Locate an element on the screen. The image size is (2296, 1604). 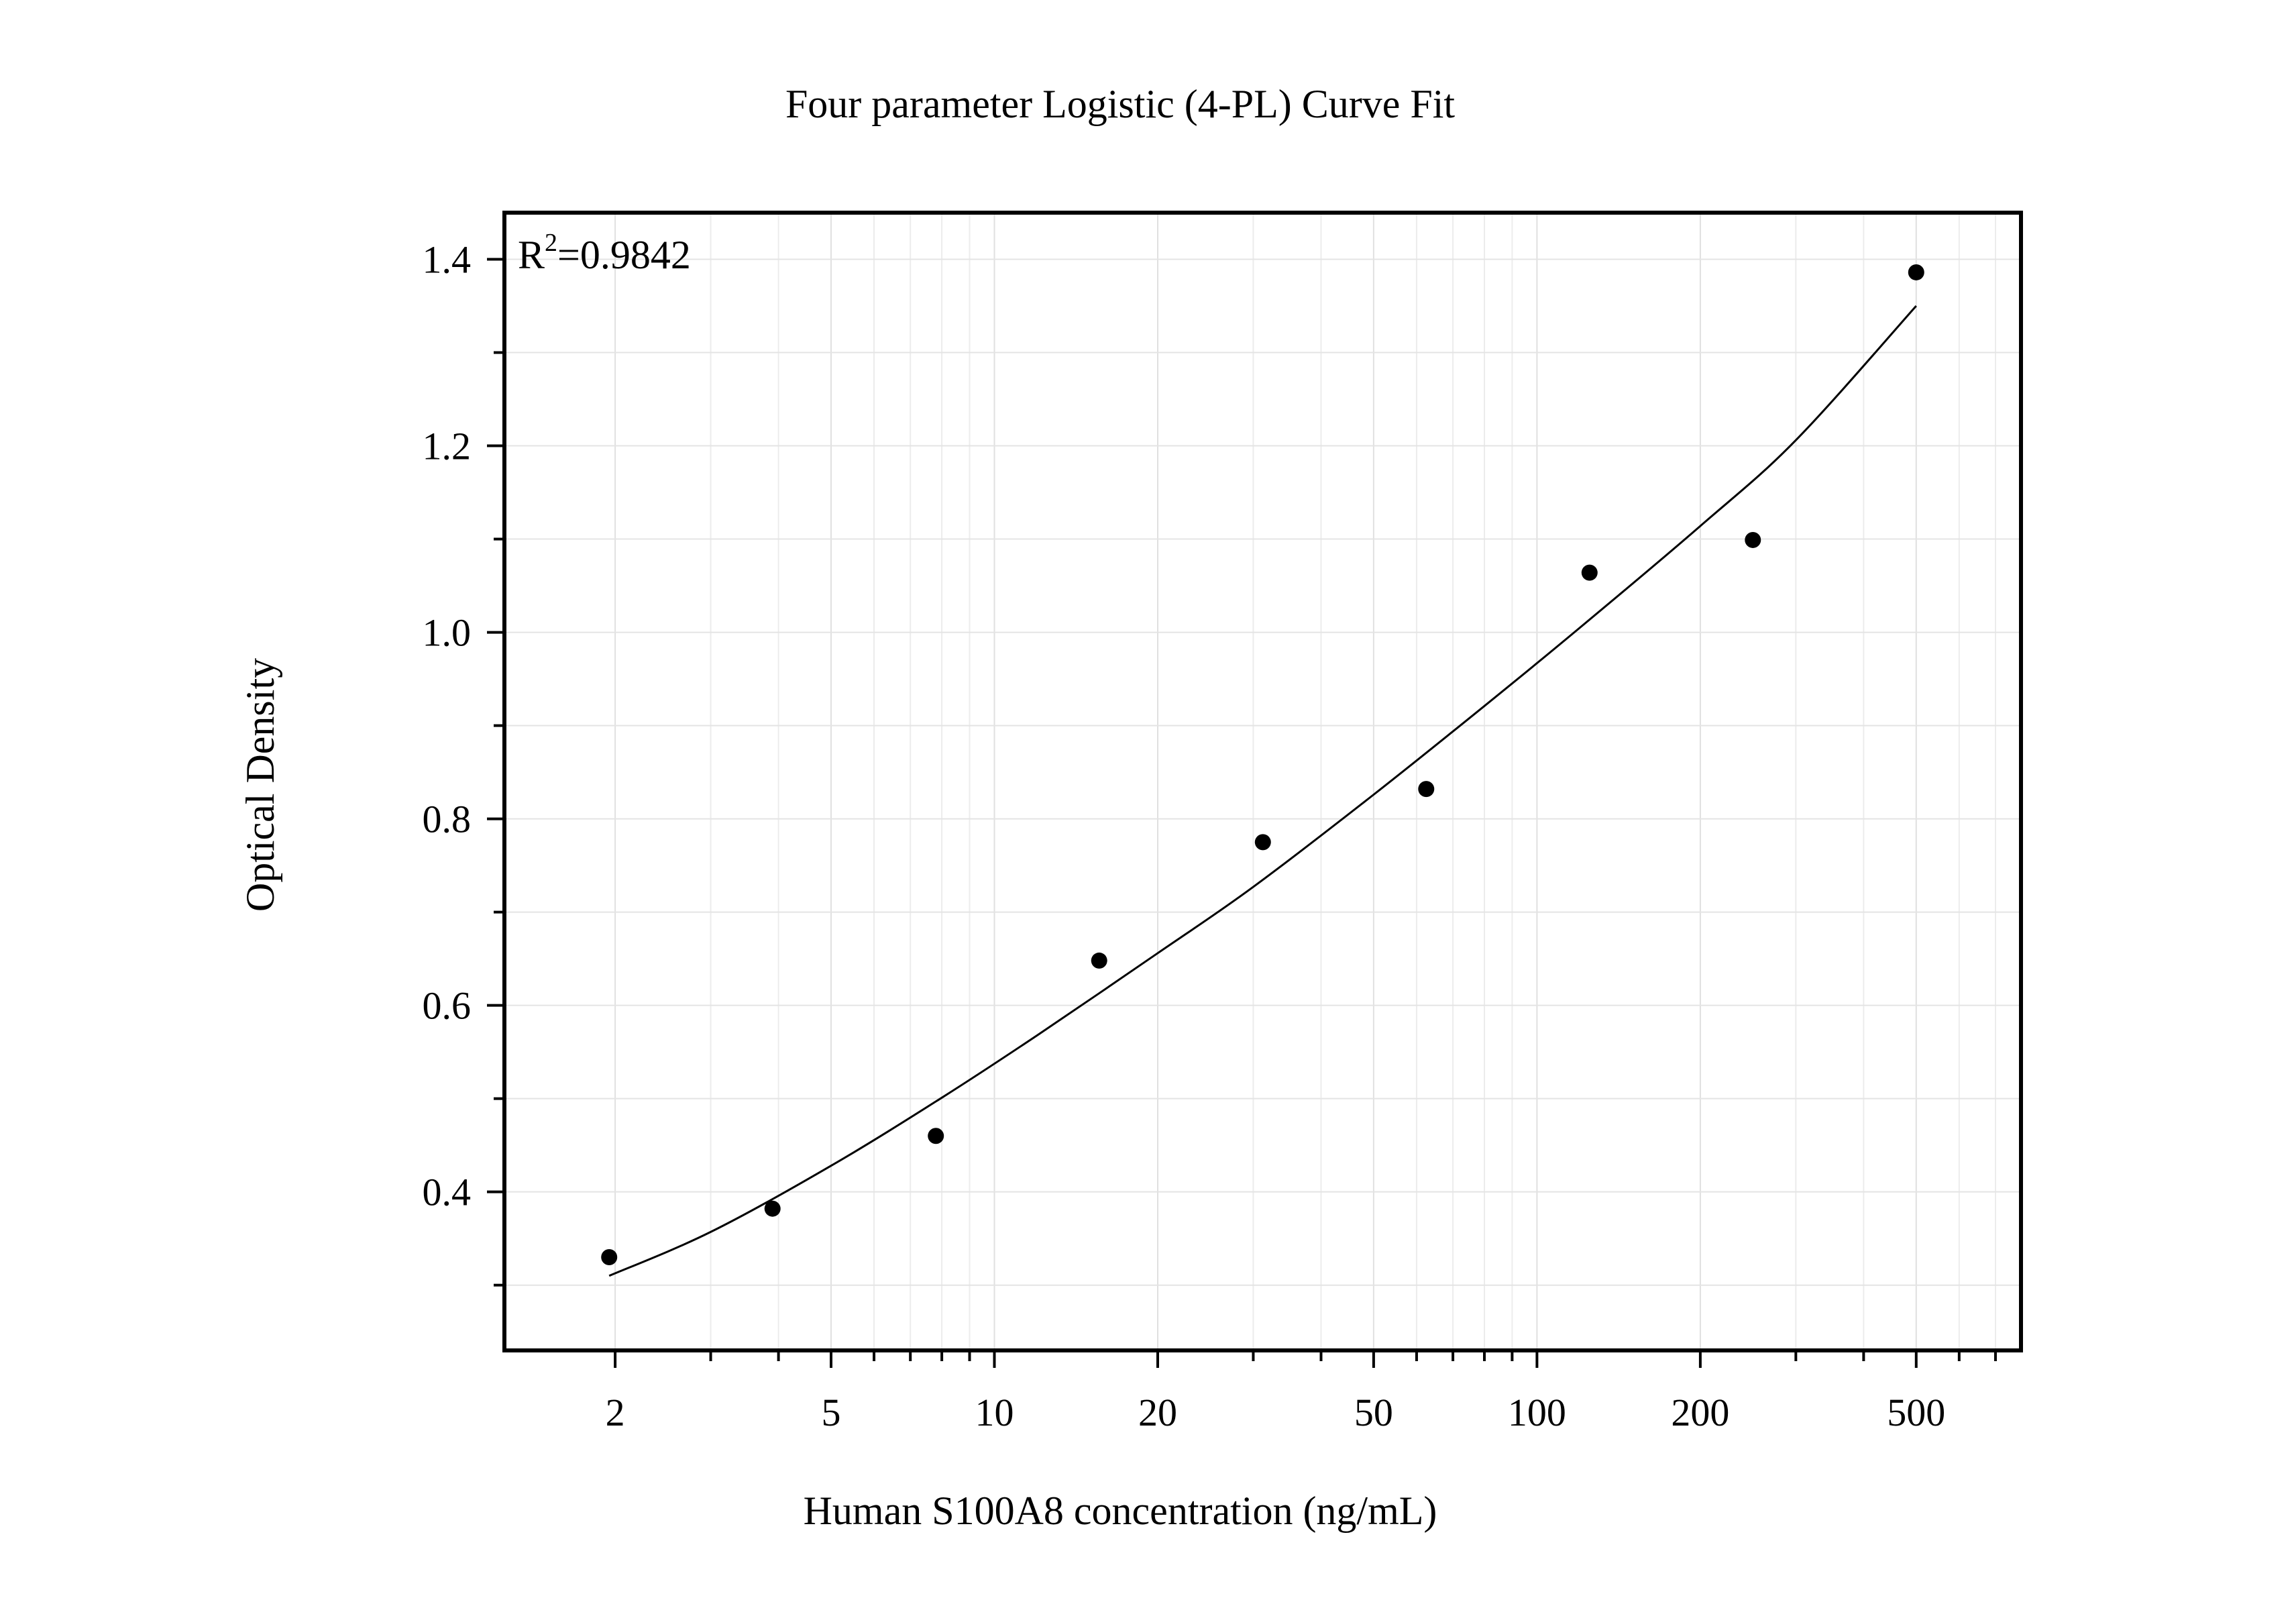
y-tick-label: 0.8 is located at coordinates (447, 820).